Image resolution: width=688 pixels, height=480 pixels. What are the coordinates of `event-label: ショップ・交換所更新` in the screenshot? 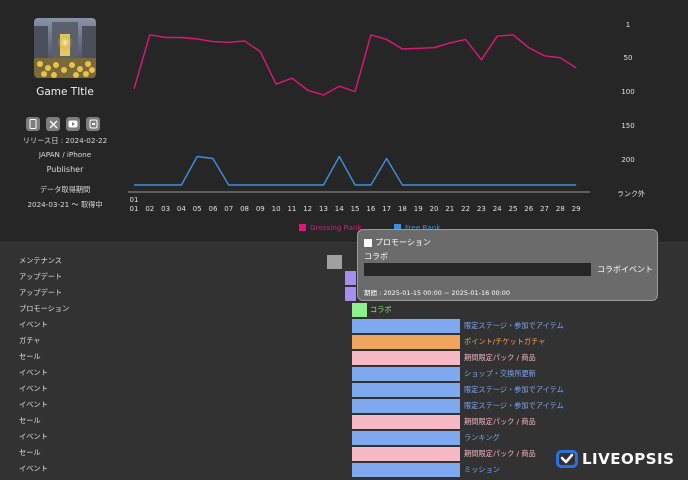 It's located at (500, 373).